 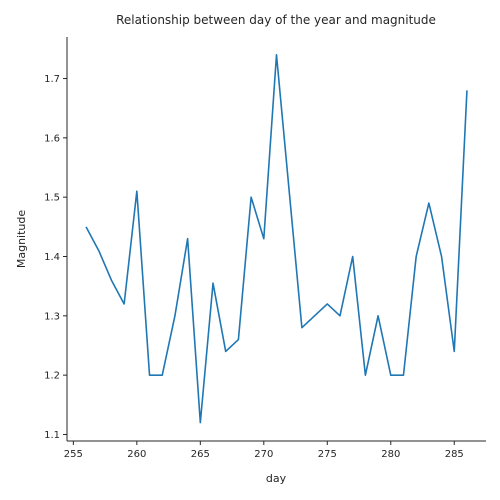 What do you see at coordinates (52, 198) in the screenshot?
I see `y-tick-label: 1.5` at bounding box center [52, 198].